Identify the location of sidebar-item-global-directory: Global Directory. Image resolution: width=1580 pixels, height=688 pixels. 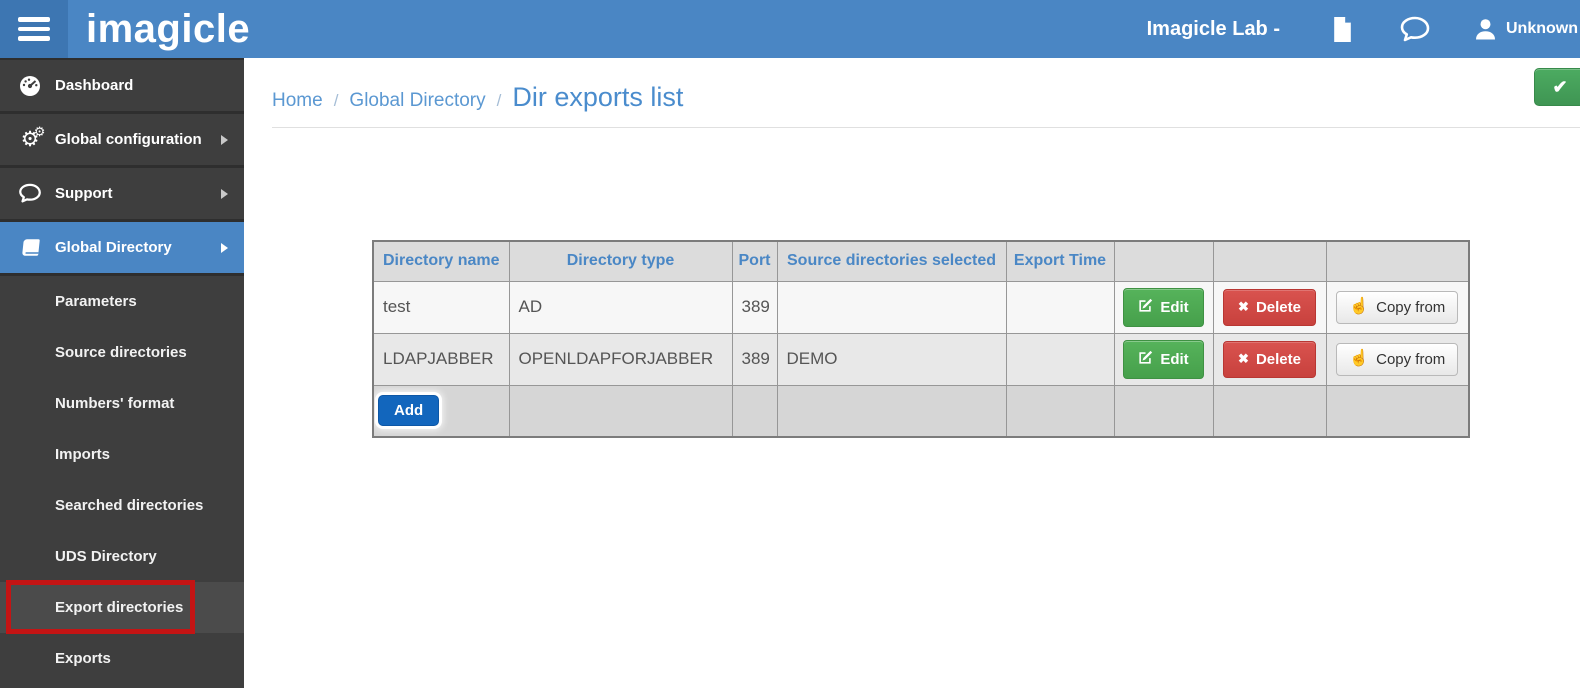
(122, 249).